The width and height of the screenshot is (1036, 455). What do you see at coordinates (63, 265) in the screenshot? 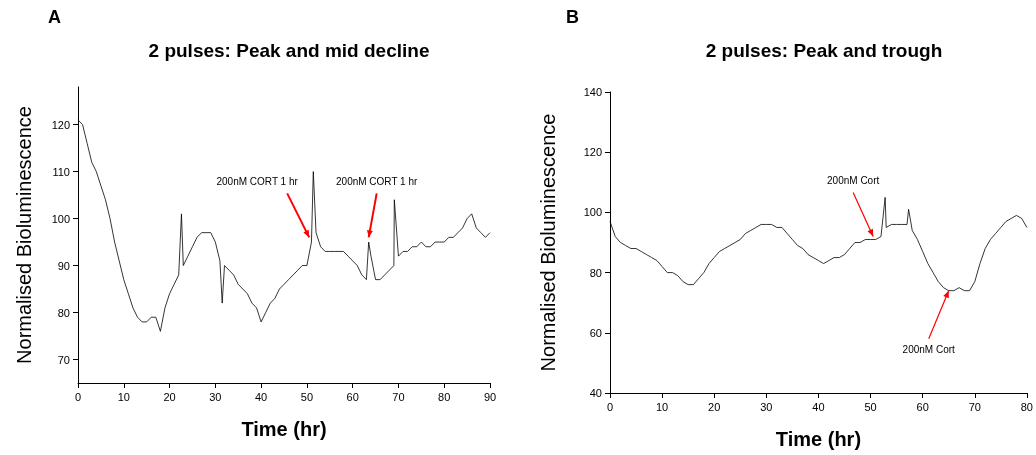
I see `y-tick-label: 90` at bounding box center [63, 265].